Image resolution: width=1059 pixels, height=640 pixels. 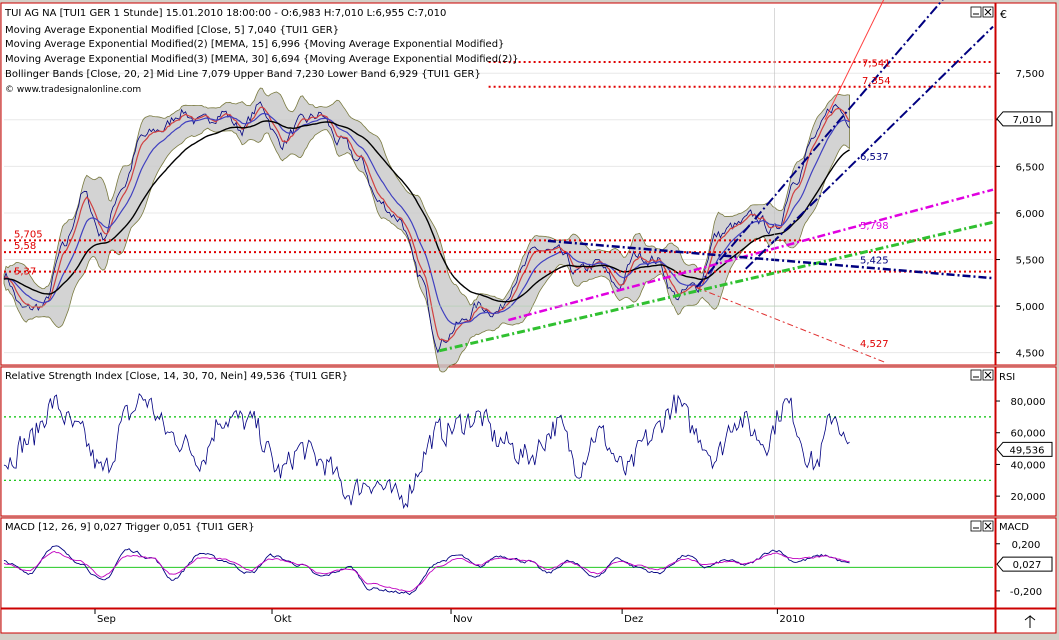 I want to click on annotation-label: 5,425, so click(x=874, y=261).